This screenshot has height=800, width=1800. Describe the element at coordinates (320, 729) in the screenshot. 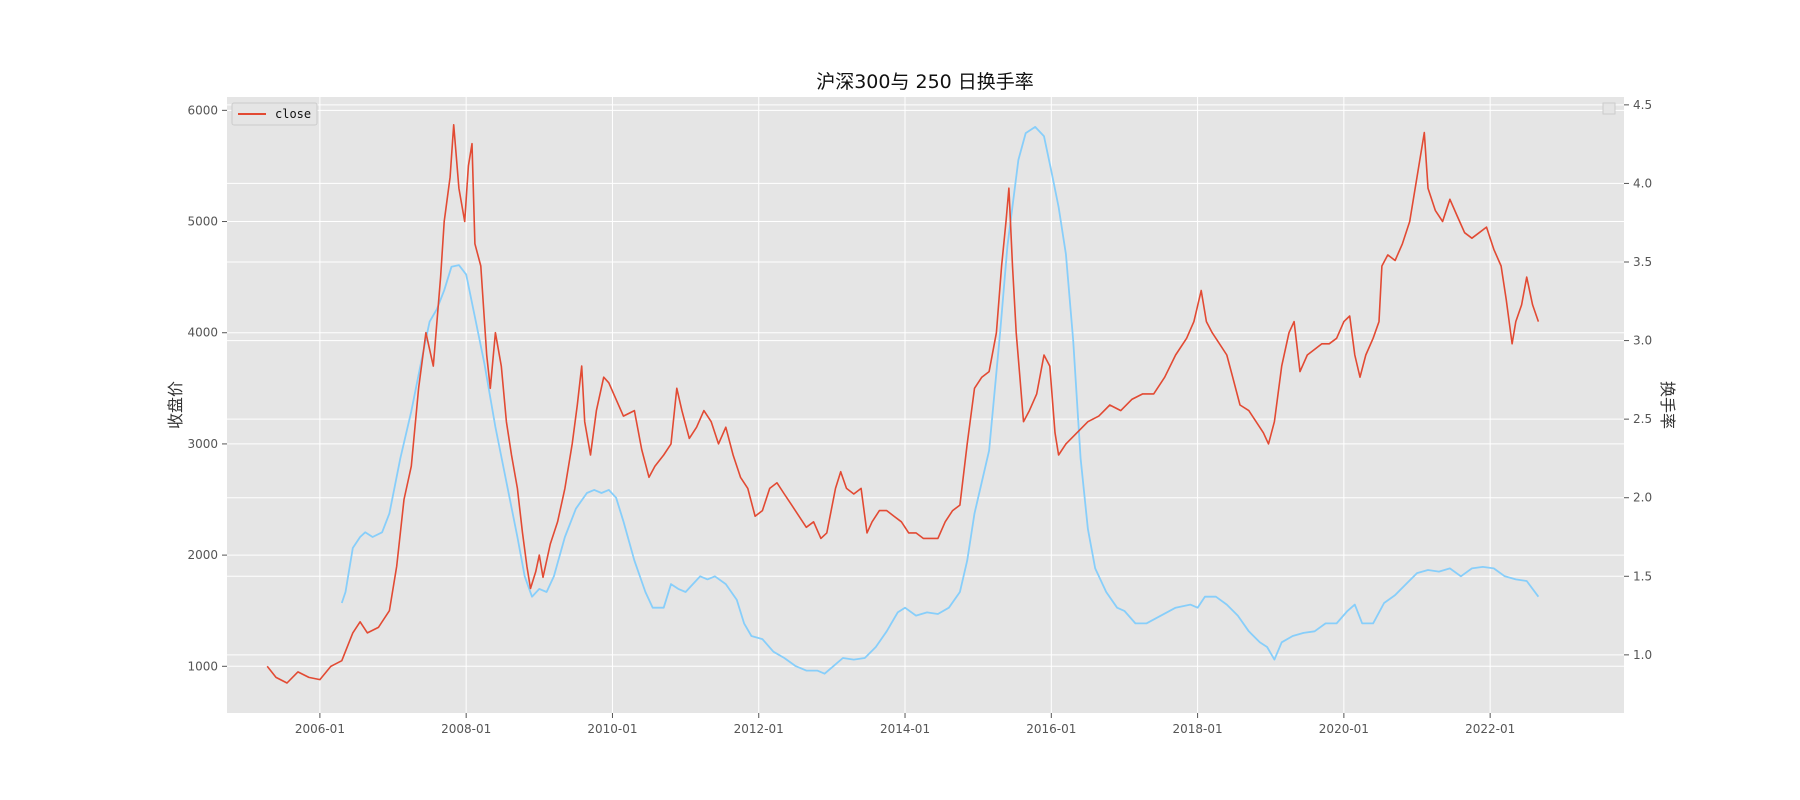

I see `x-tick-label: 2006-01` at that location.